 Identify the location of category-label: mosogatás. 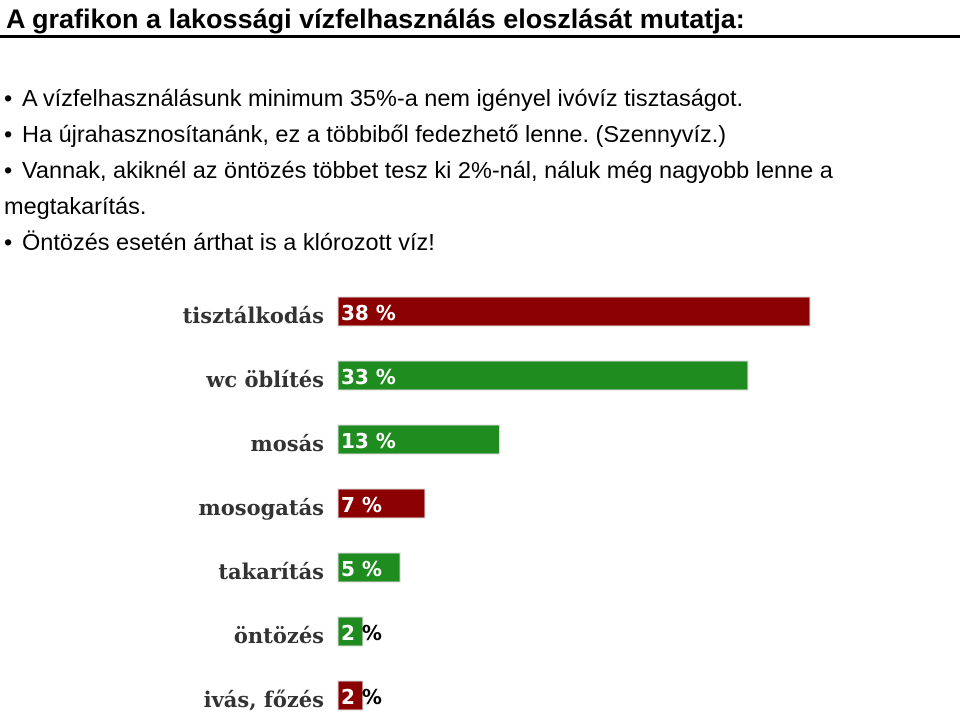
(261, 507).